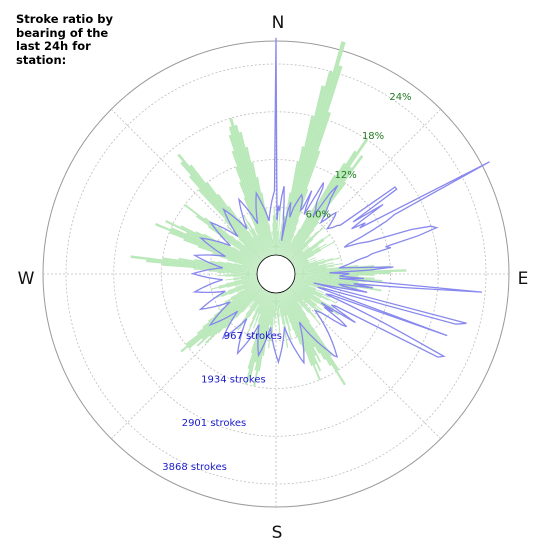  What do you see at coordinates (26, 279) in the screenshot?
I see `compass-label-w: W` at bounding box center [26, 279].